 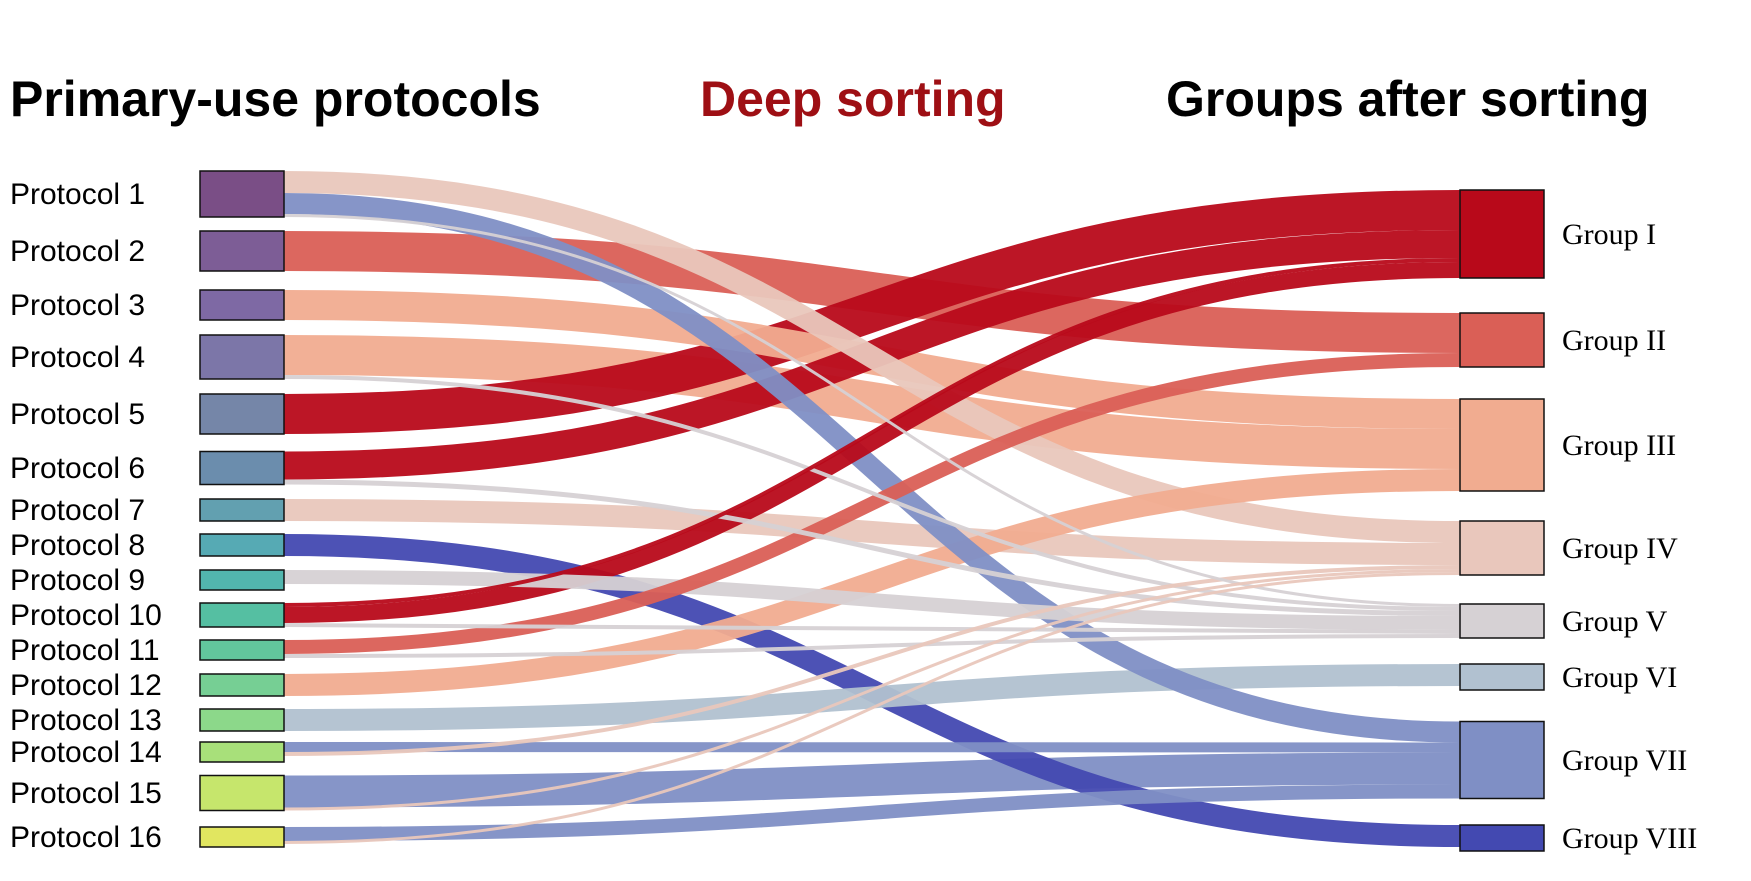 I want to click on target-node-g4, so click(x=1502, y=548).